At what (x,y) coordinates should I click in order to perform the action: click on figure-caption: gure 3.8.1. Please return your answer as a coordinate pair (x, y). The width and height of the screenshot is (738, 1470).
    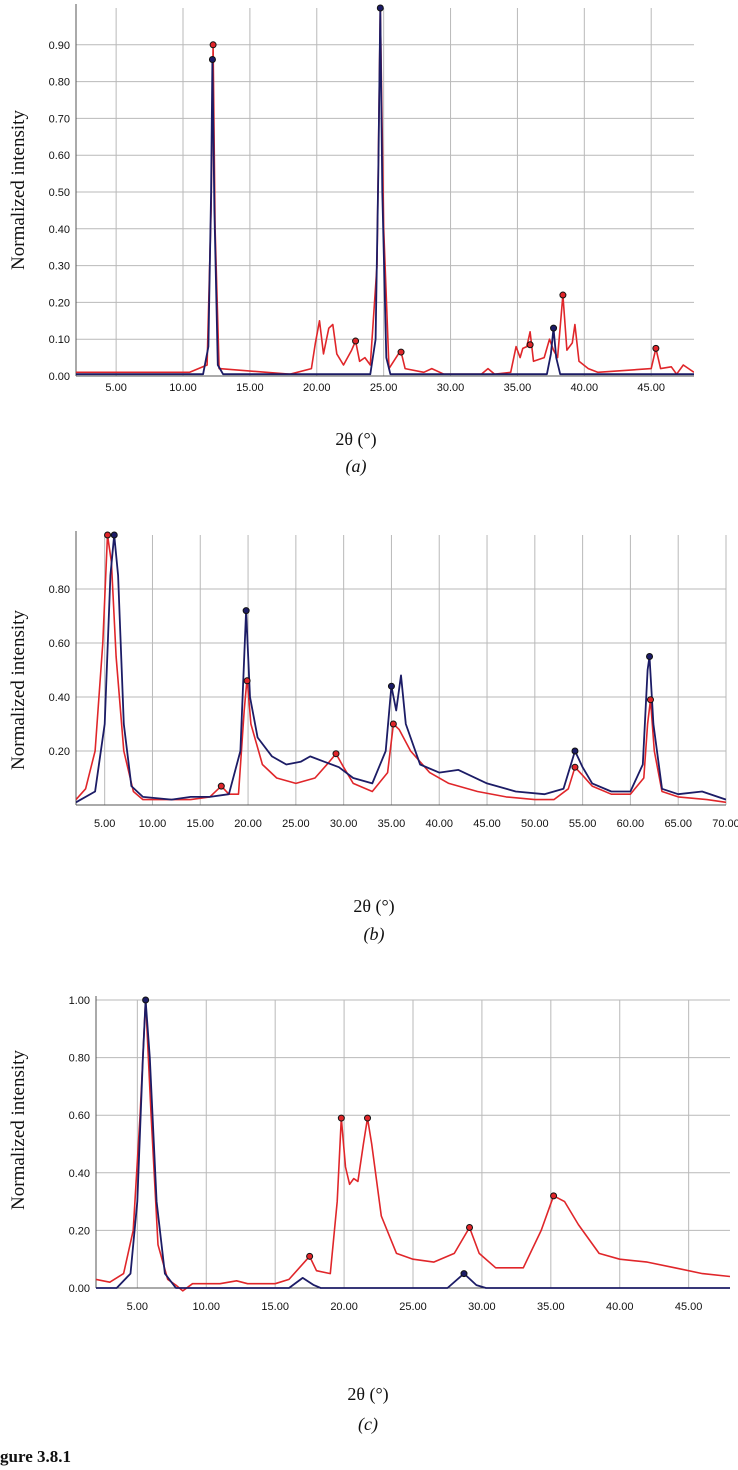
    Looking at the image, I should click on (35, 1456).